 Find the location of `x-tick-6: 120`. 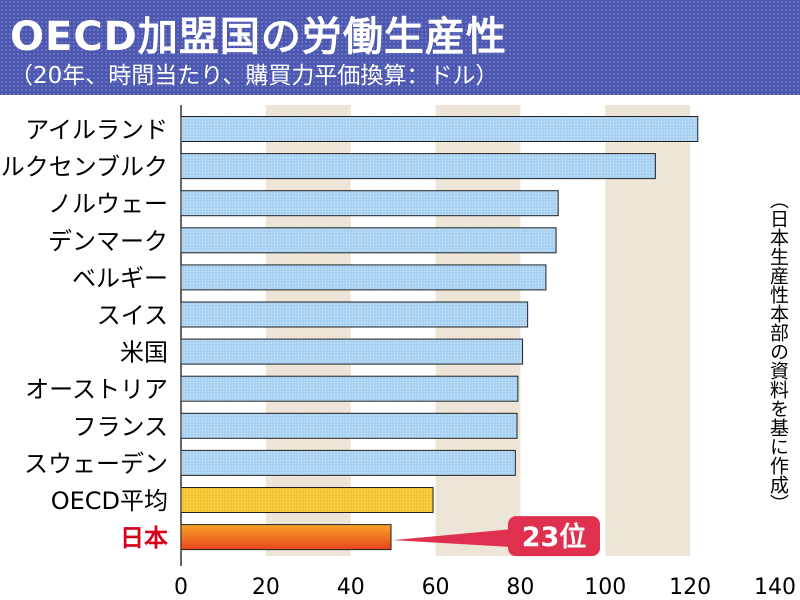

x-tick-6: 120 is located at coordinates (690, 587).